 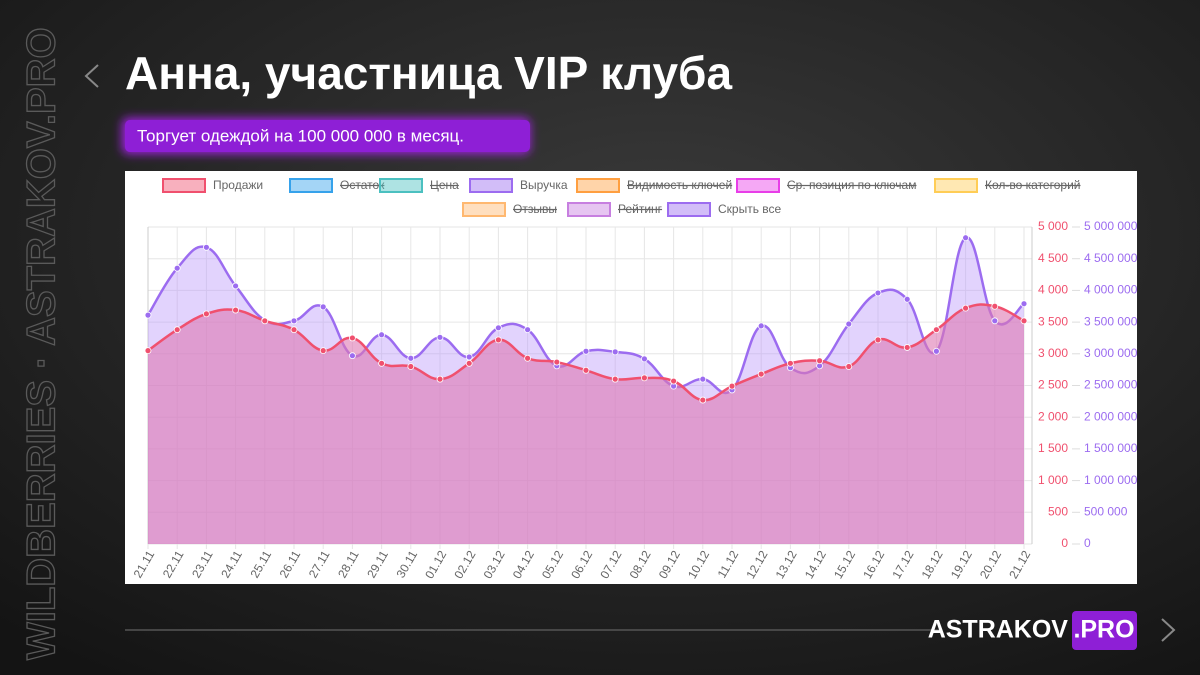 I want to click on legend-label: Остаток, so click(x=362, y=185).